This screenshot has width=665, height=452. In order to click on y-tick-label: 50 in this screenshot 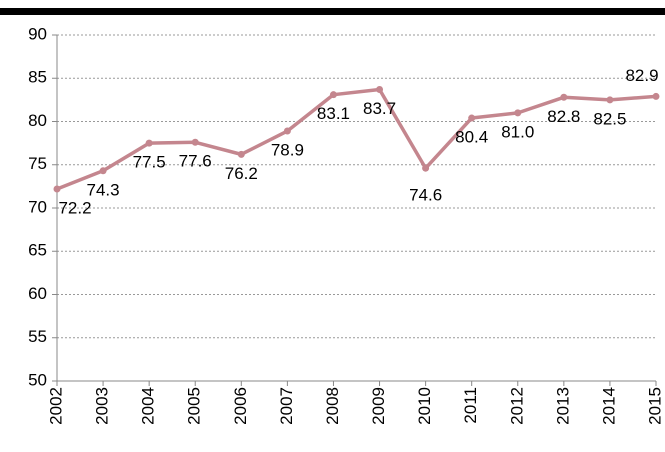, I will do `click(37, 379)`.